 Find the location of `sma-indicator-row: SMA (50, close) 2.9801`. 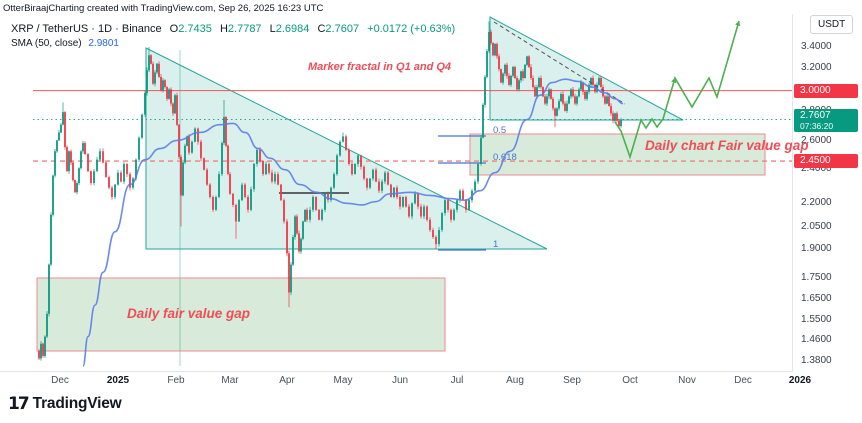

sma-indicator-row: SMA (50, close) 2.9801 is located at coordinates (65, 43).